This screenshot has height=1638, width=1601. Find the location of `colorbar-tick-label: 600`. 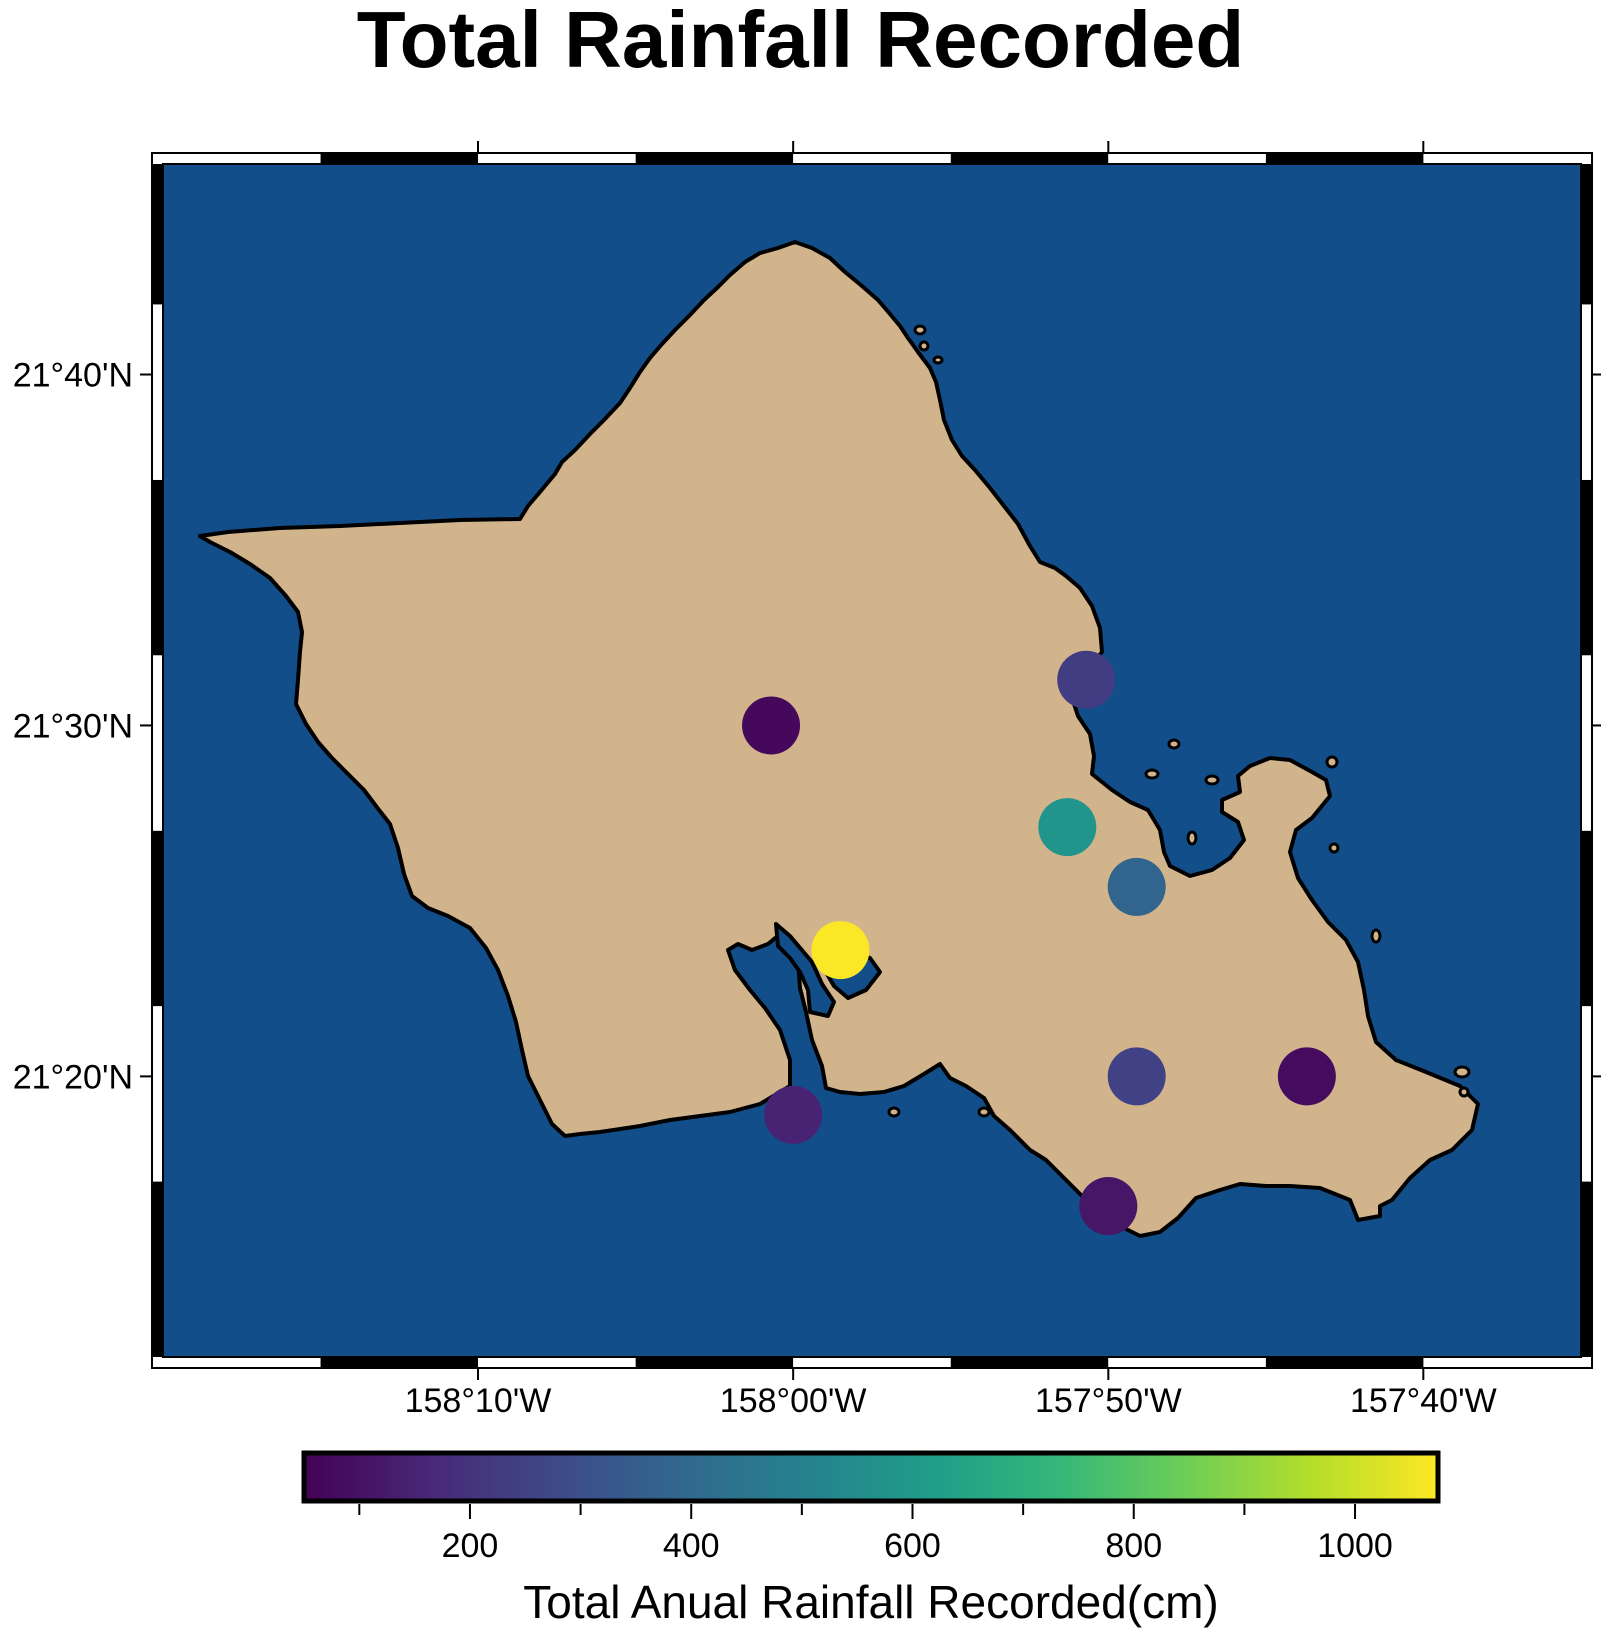

colorbar-tick-label: 600 is located at coordinates (912, 1546).